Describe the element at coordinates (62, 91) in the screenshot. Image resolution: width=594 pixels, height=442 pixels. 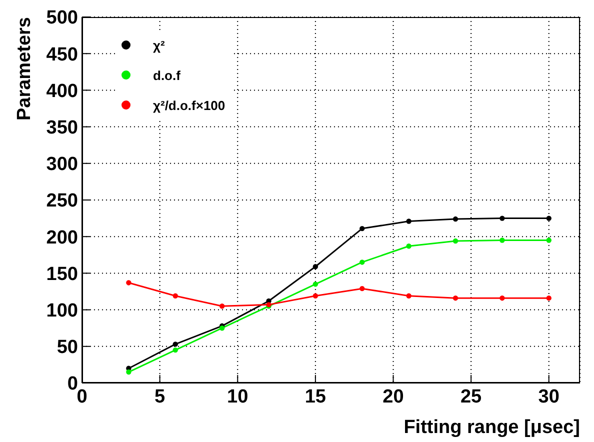
I see `y-tick-label: 400` at that location.